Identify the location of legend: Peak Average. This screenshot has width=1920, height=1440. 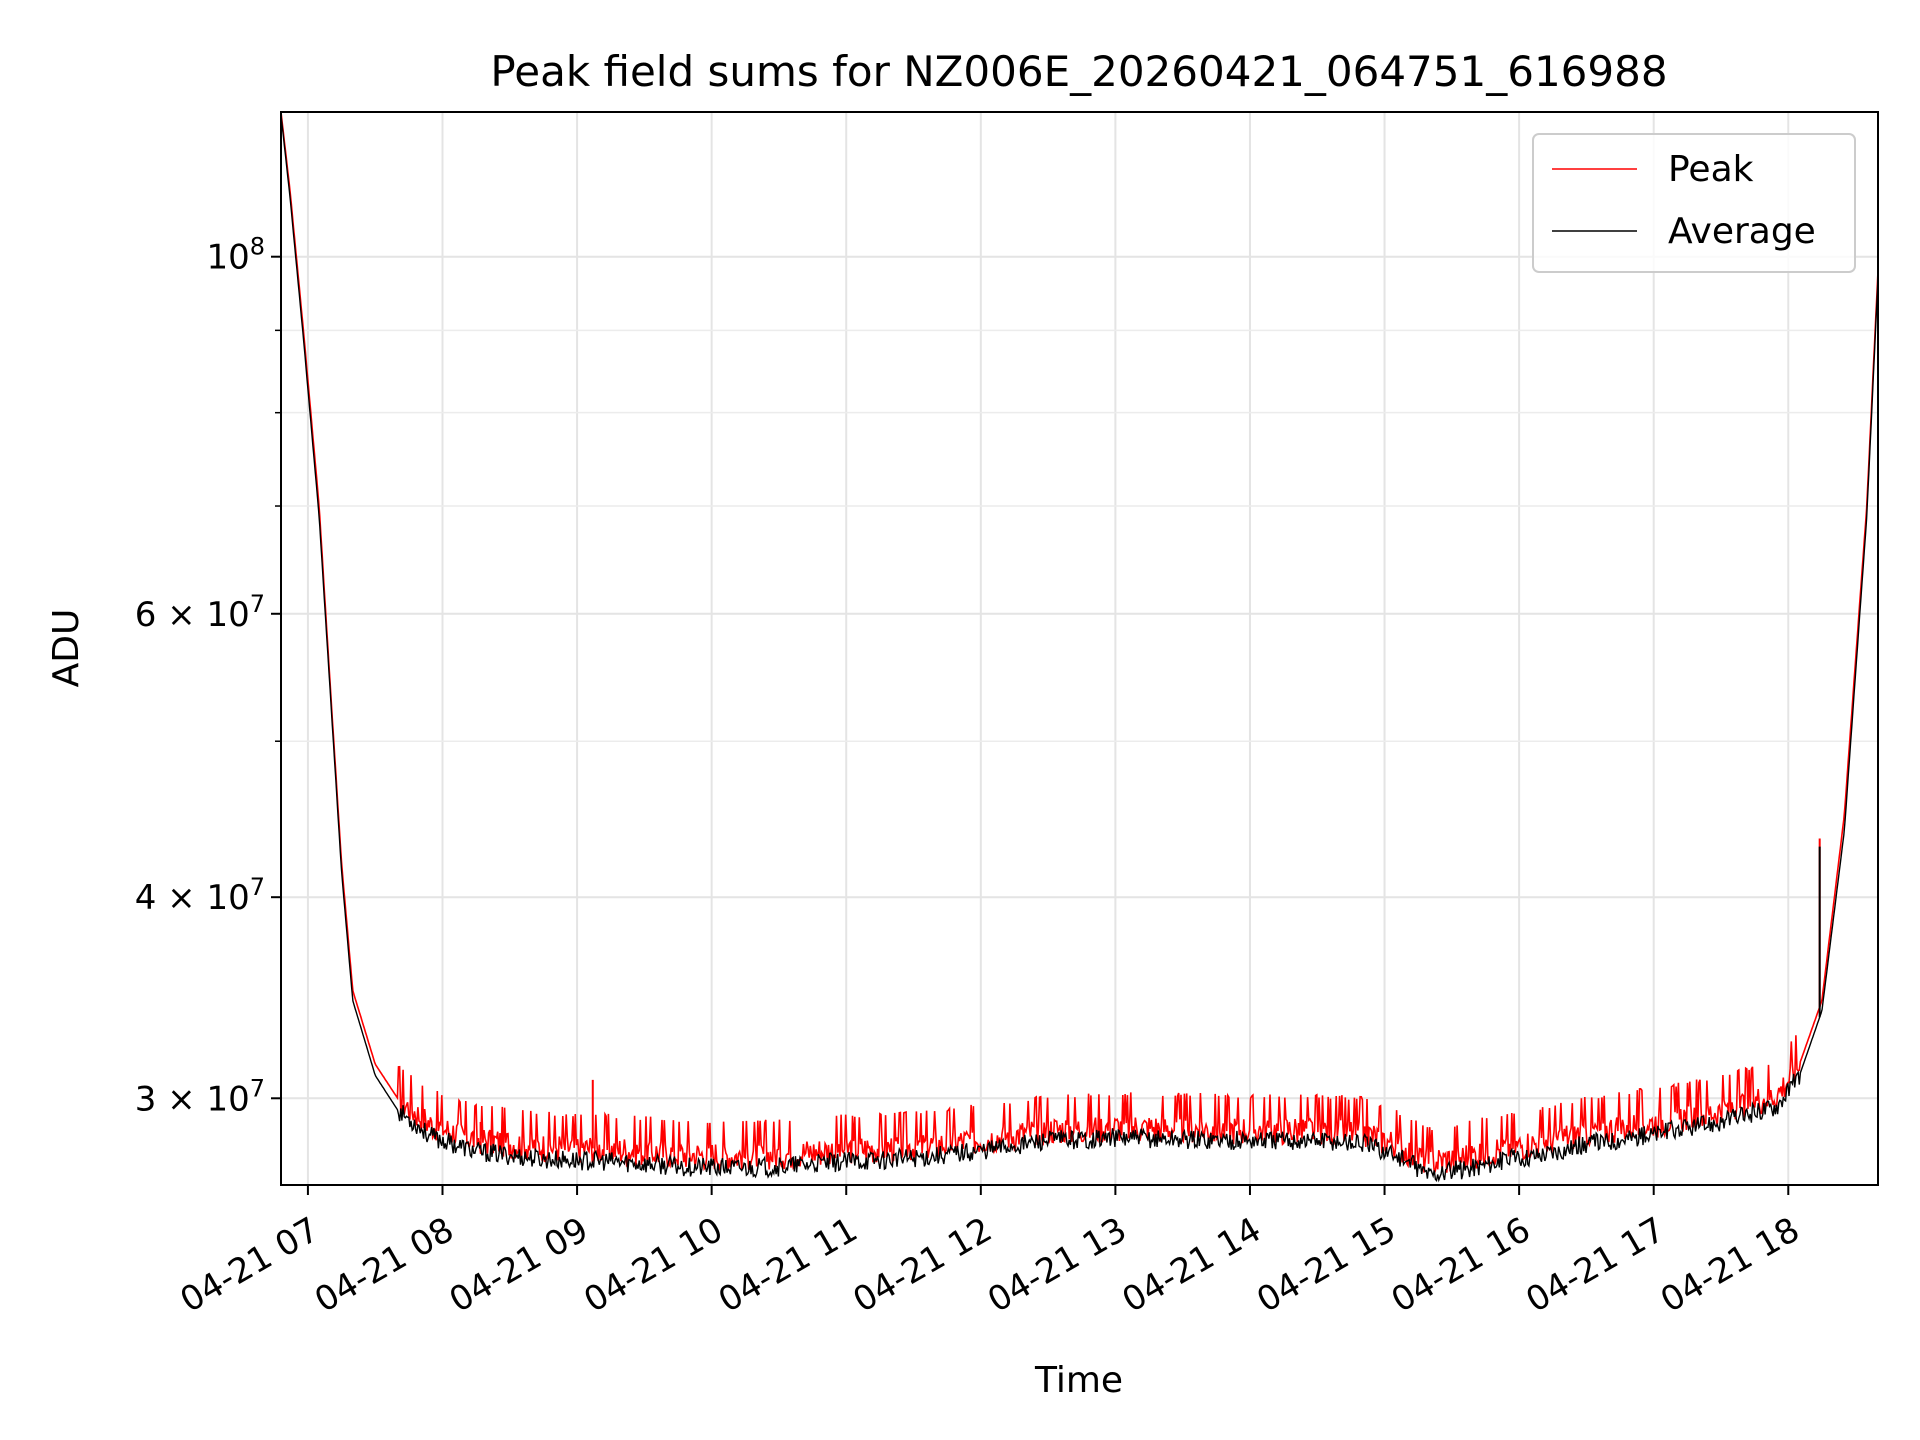
(1694, 203).